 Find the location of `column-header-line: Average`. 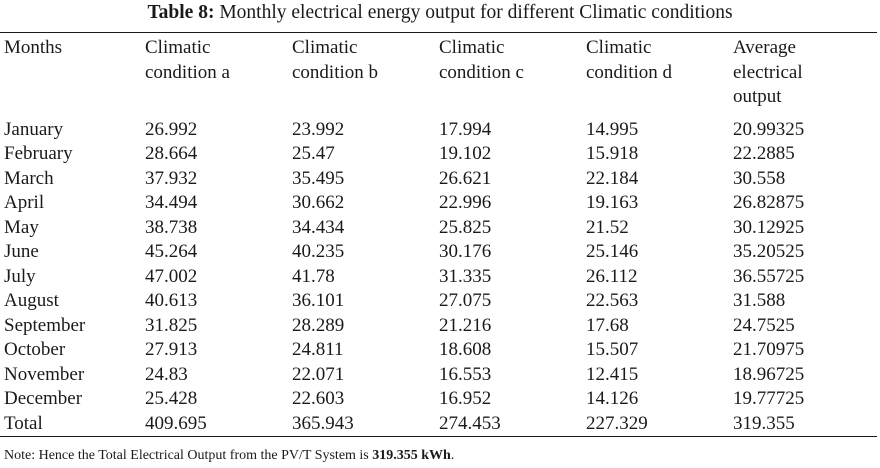

column-header-line: Average is located at coordinates (764, 47).